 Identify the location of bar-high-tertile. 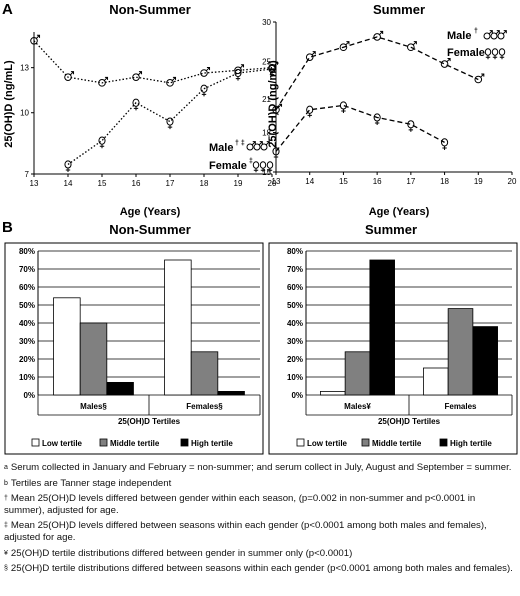
(382, 327).